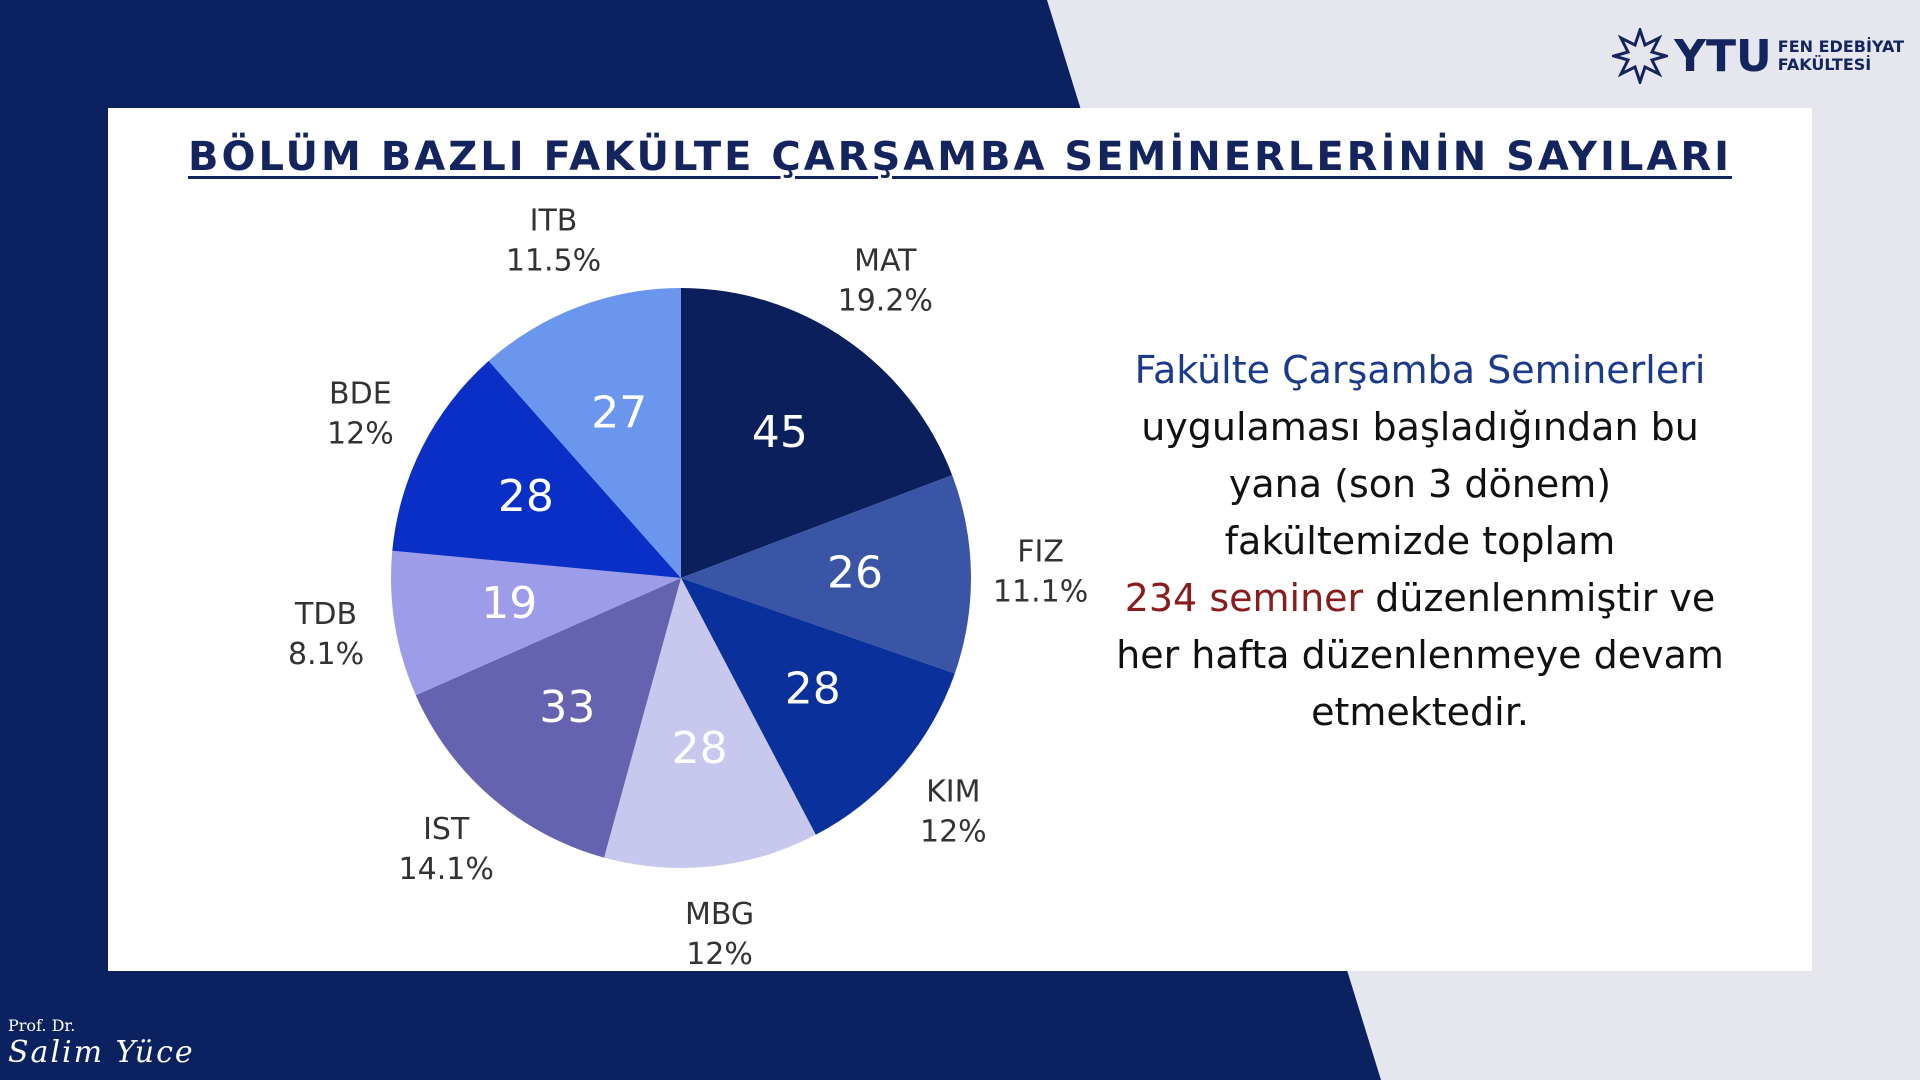  I want to click on note-line: 234 seminer düzenlenmiştir ve, so click(1420, 598).